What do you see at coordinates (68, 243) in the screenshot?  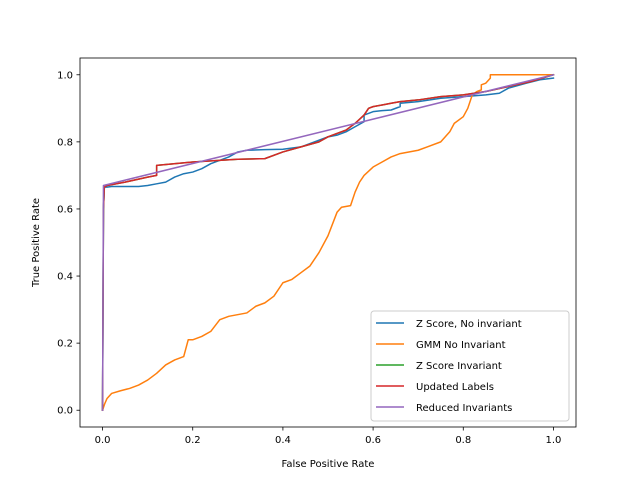 I see `y-axis-ticks: 0.0 0.2 0.4 0.6 0.8 1.0` at bounding box center [68, 243].